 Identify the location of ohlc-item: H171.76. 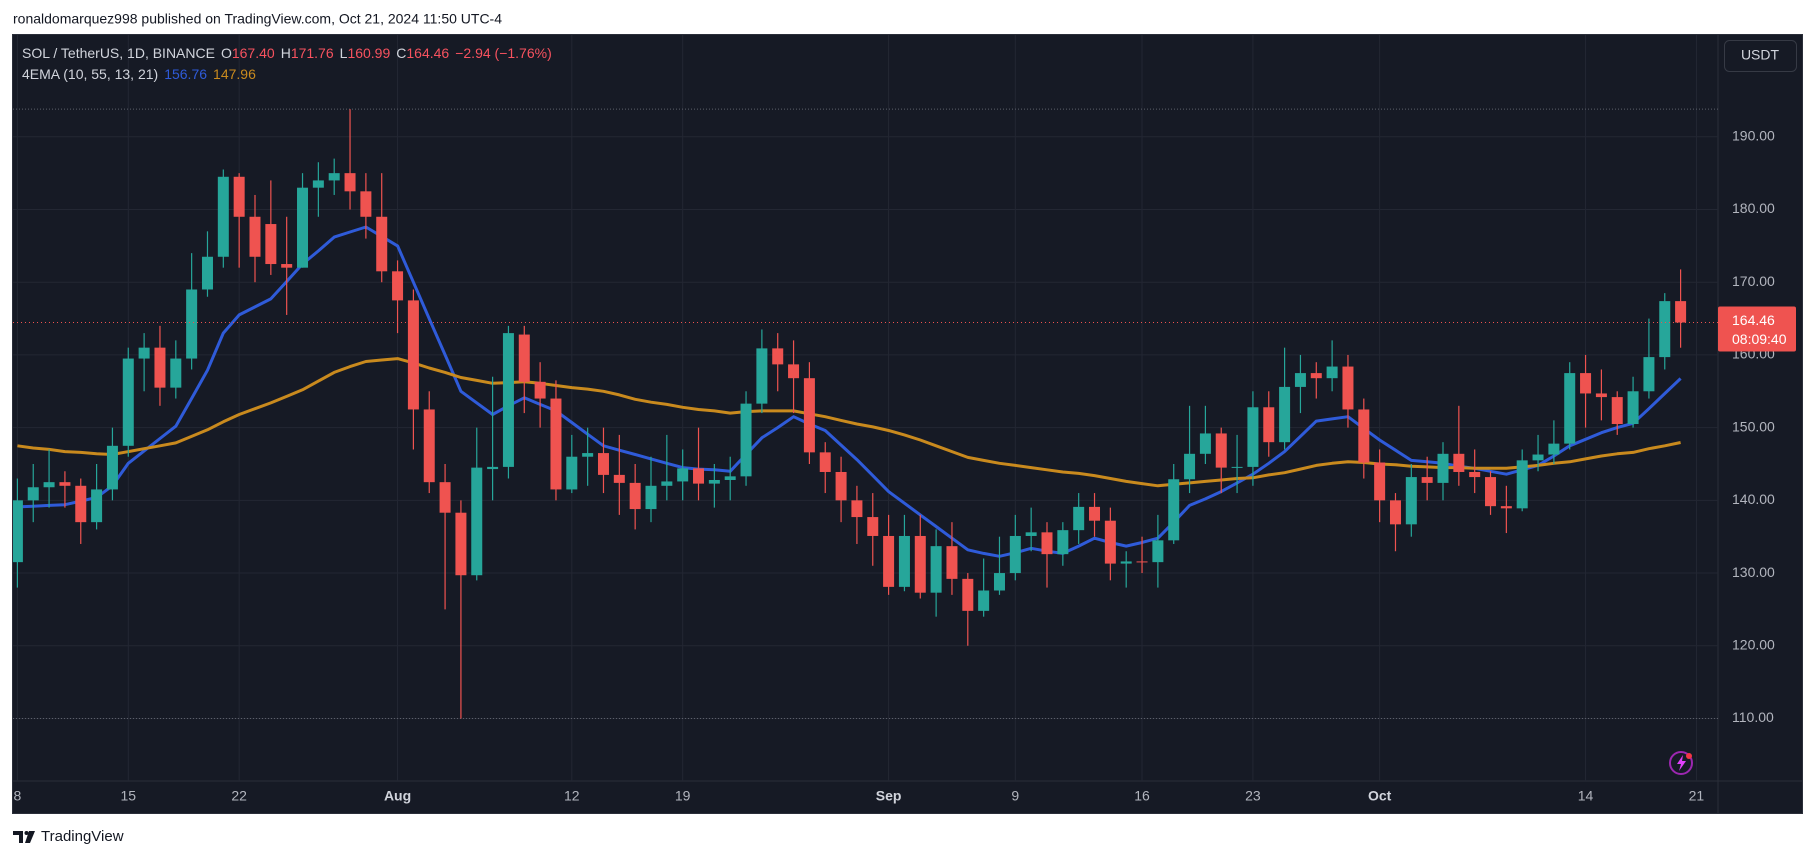
(307, 53).